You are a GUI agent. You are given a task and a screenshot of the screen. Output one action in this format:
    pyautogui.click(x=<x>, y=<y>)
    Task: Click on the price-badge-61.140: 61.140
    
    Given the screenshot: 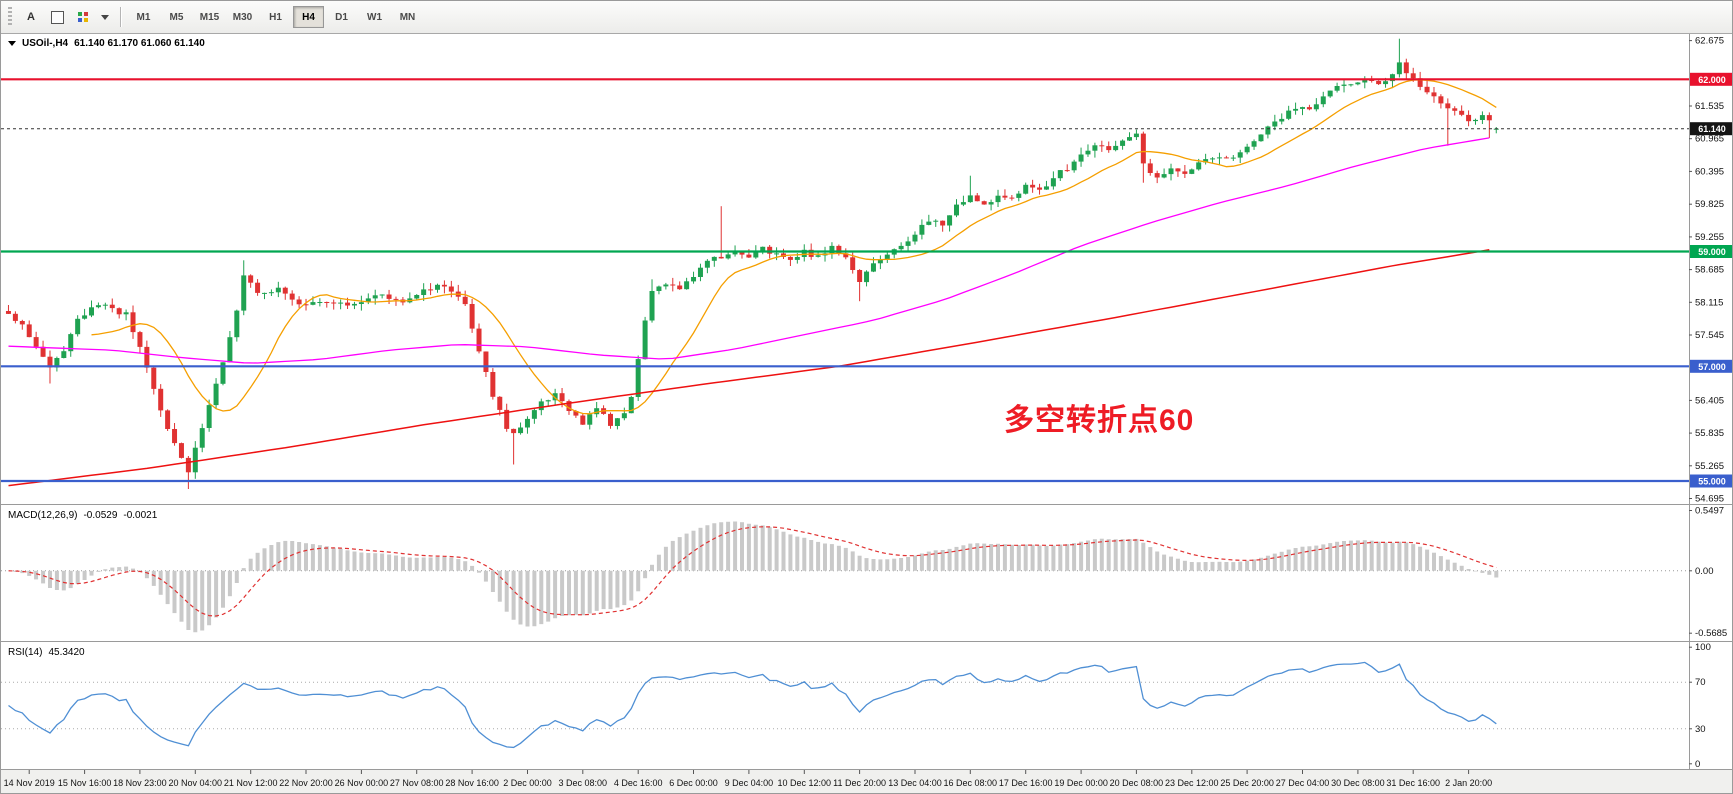 What is the action you would take?
    pyautogui.click(x=1711, y=129)
    